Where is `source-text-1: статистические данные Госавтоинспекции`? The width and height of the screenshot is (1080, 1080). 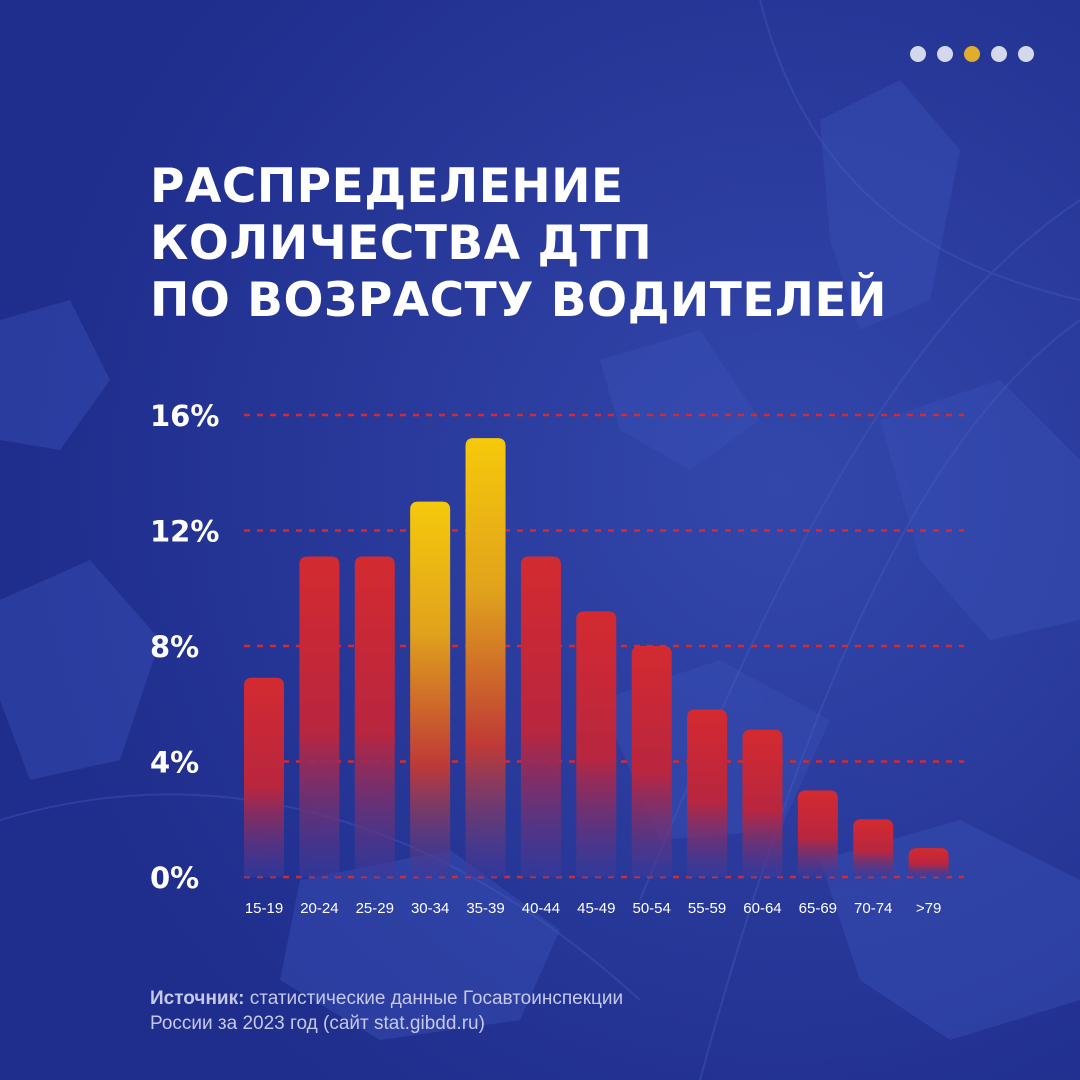 source-text-1: статистические данные Госавтоинспекции is located at coordinates (436, 998).